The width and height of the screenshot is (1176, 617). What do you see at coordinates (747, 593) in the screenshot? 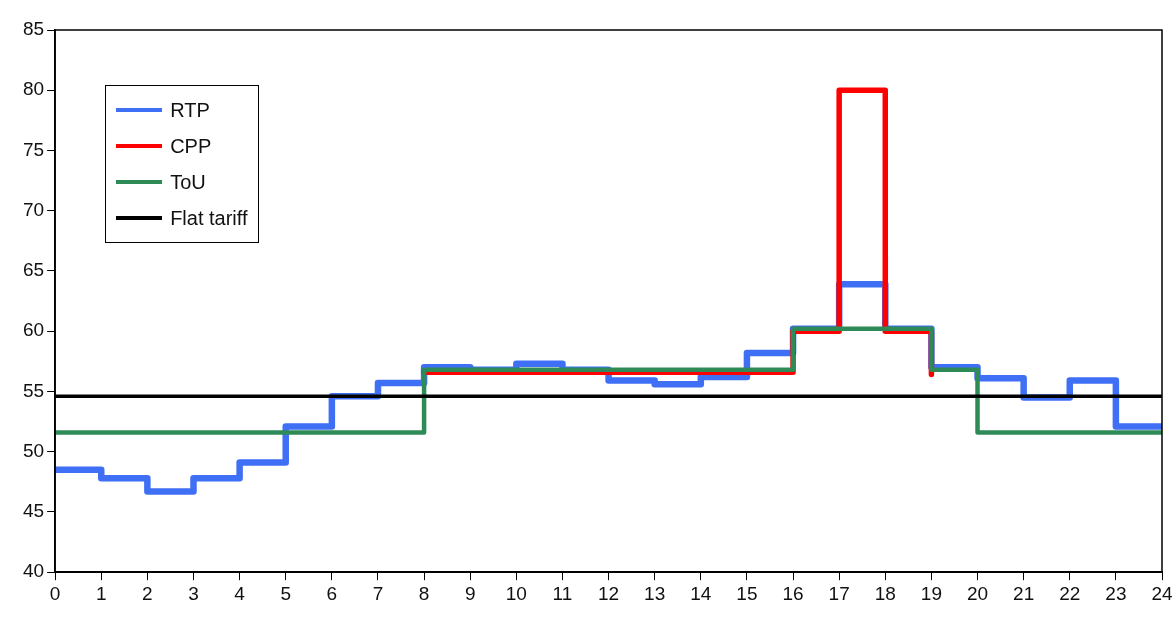
I see `x-tick-label: 15` at bounding box center [747, 593].